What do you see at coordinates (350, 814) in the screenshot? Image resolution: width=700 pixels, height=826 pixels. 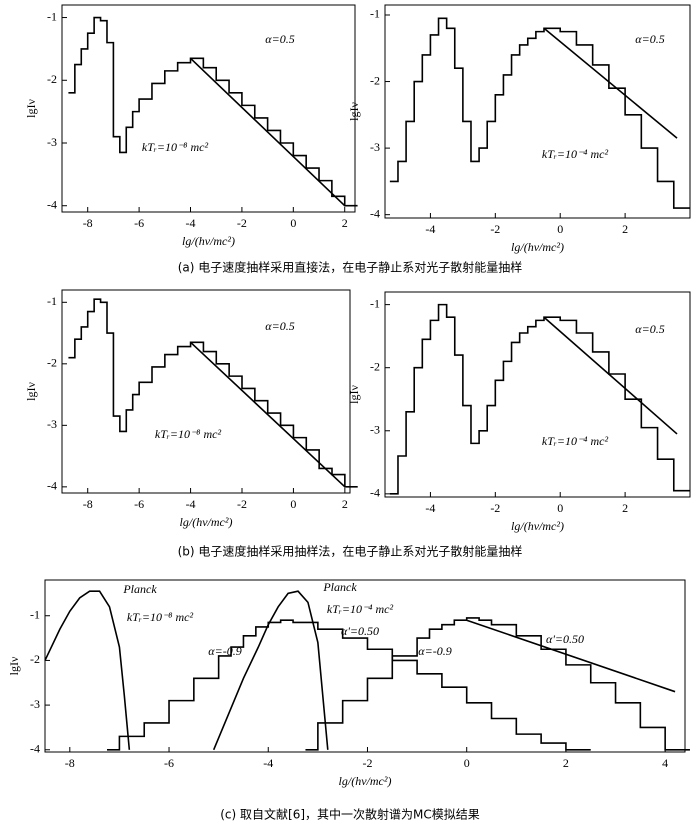 I see `caption: (c) 取自文献[6]，其中一次散射谱为MC模拟结果` at bounding box center [350, 814].